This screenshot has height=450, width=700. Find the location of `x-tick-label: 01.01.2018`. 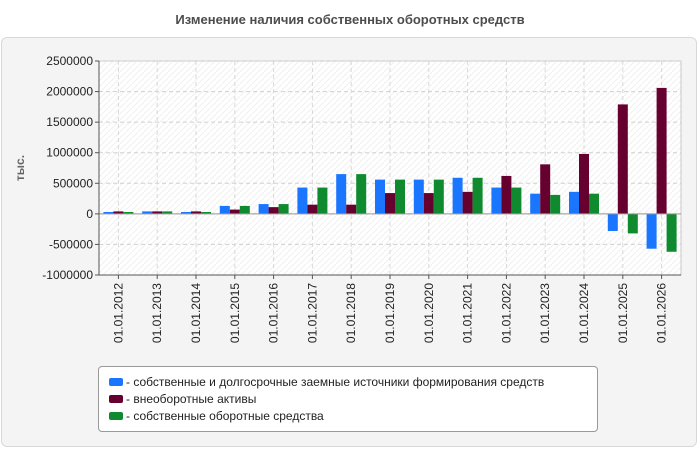

x-tick-label: 01.01.2018 is located at coordinates (351, 313).